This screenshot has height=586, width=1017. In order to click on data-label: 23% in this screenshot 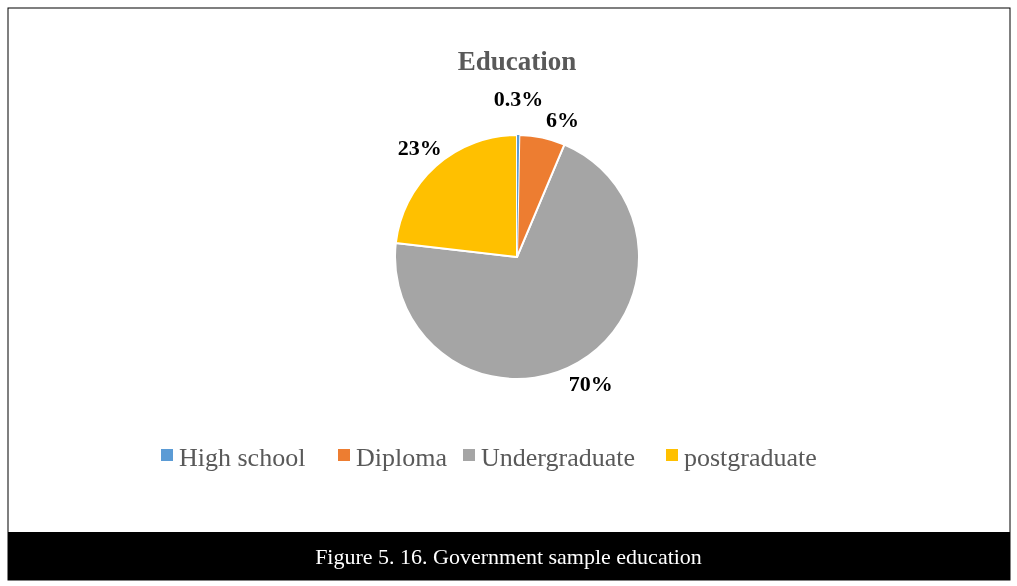, I will do `click(419, 148)`.